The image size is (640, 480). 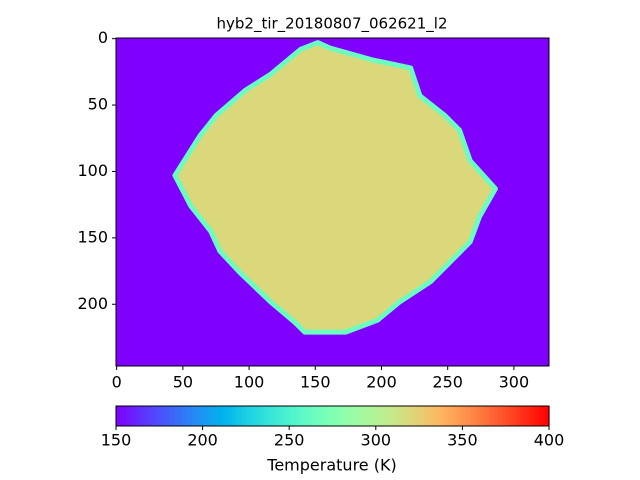 What do you see at coordinates (92, 303) in the screenshot?
I see `y-tick-label: 200` at bounding box center [92, 303].